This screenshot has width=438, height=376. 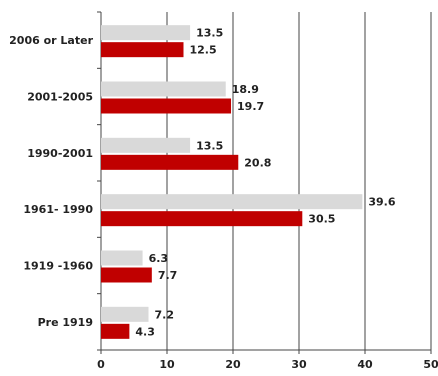 What do you see at coordinates (51, 40) in the screenshot?
I see `category-label: 2006 or Later` at bounding box center [51, 40].